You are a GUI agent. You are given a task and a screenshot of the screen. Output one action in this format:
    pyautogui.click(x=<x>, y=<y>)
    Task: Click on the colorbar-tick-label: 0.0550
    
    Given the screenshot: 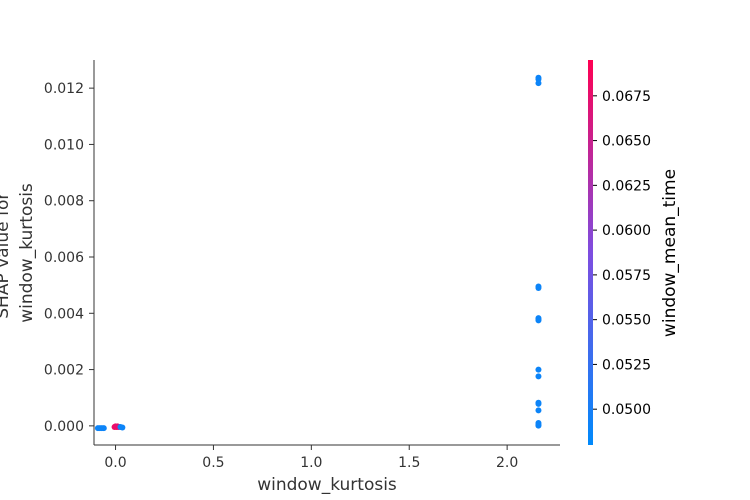 What is the action you would take?
    pyautogui.click(x=626, y=321)
    